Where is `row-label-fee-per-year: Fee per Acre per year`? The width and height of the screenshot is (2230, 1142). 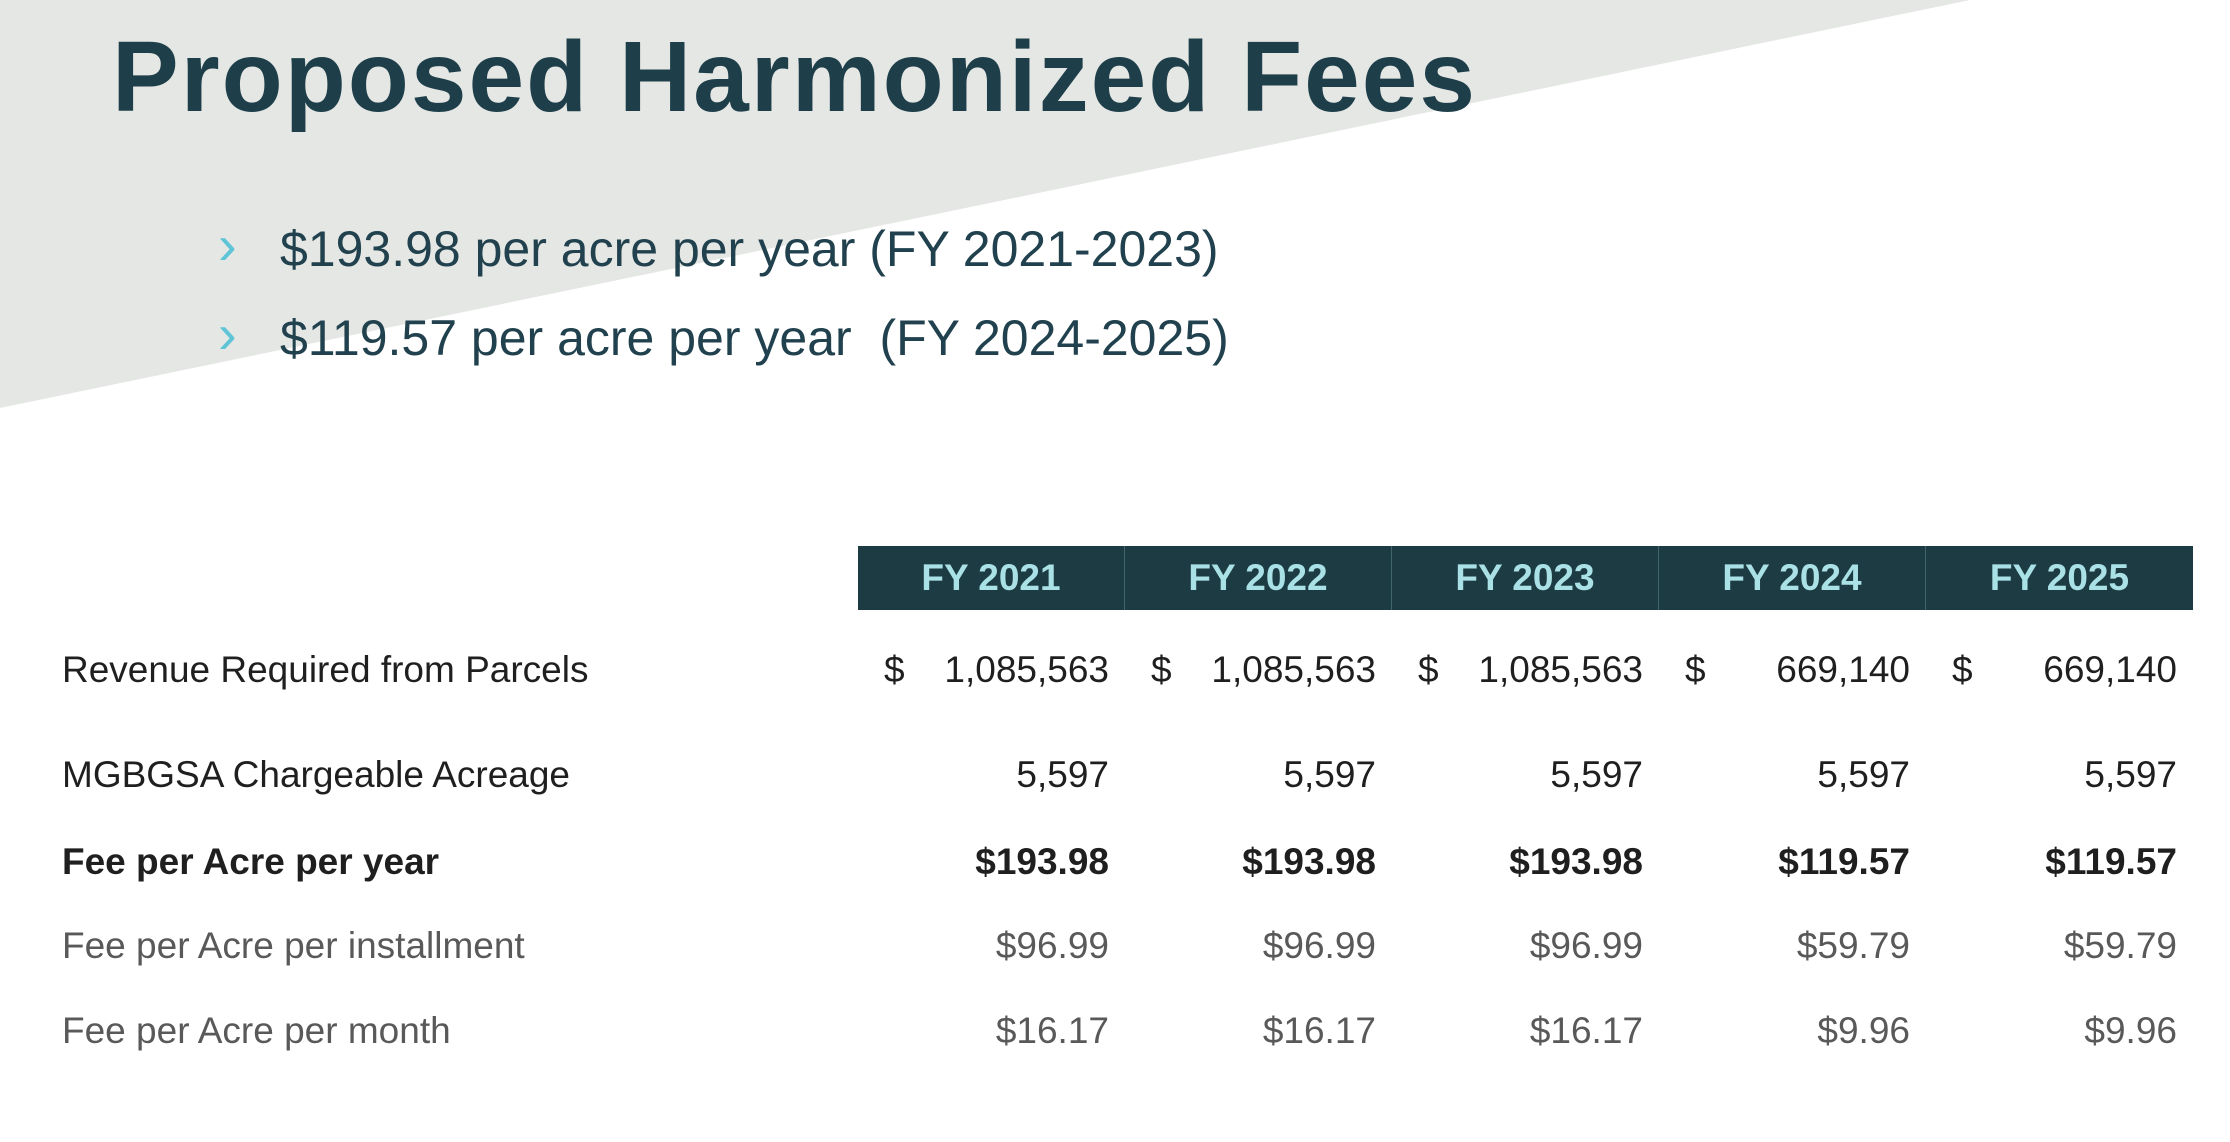 row-label-fee-per-year: Fee per Acre per year is located at coordinates (251, 861).